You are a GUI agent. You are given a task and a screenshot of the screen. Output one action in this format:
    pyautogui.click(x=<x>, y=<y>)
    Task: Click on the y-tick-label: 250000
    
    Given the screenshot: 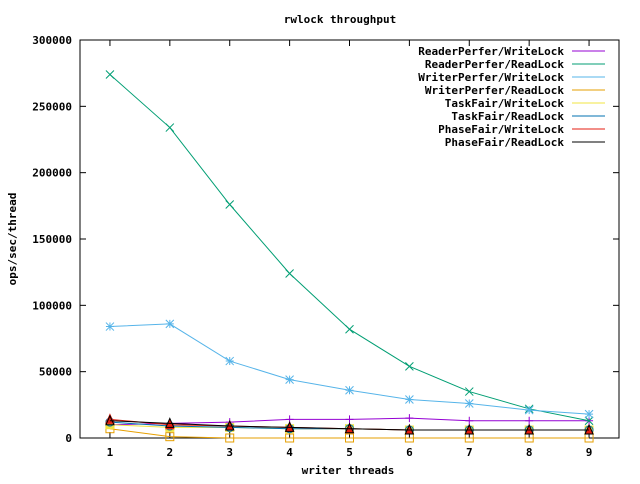 What is the action you would take?
    pyautogui.click(x=52, y=106)
    